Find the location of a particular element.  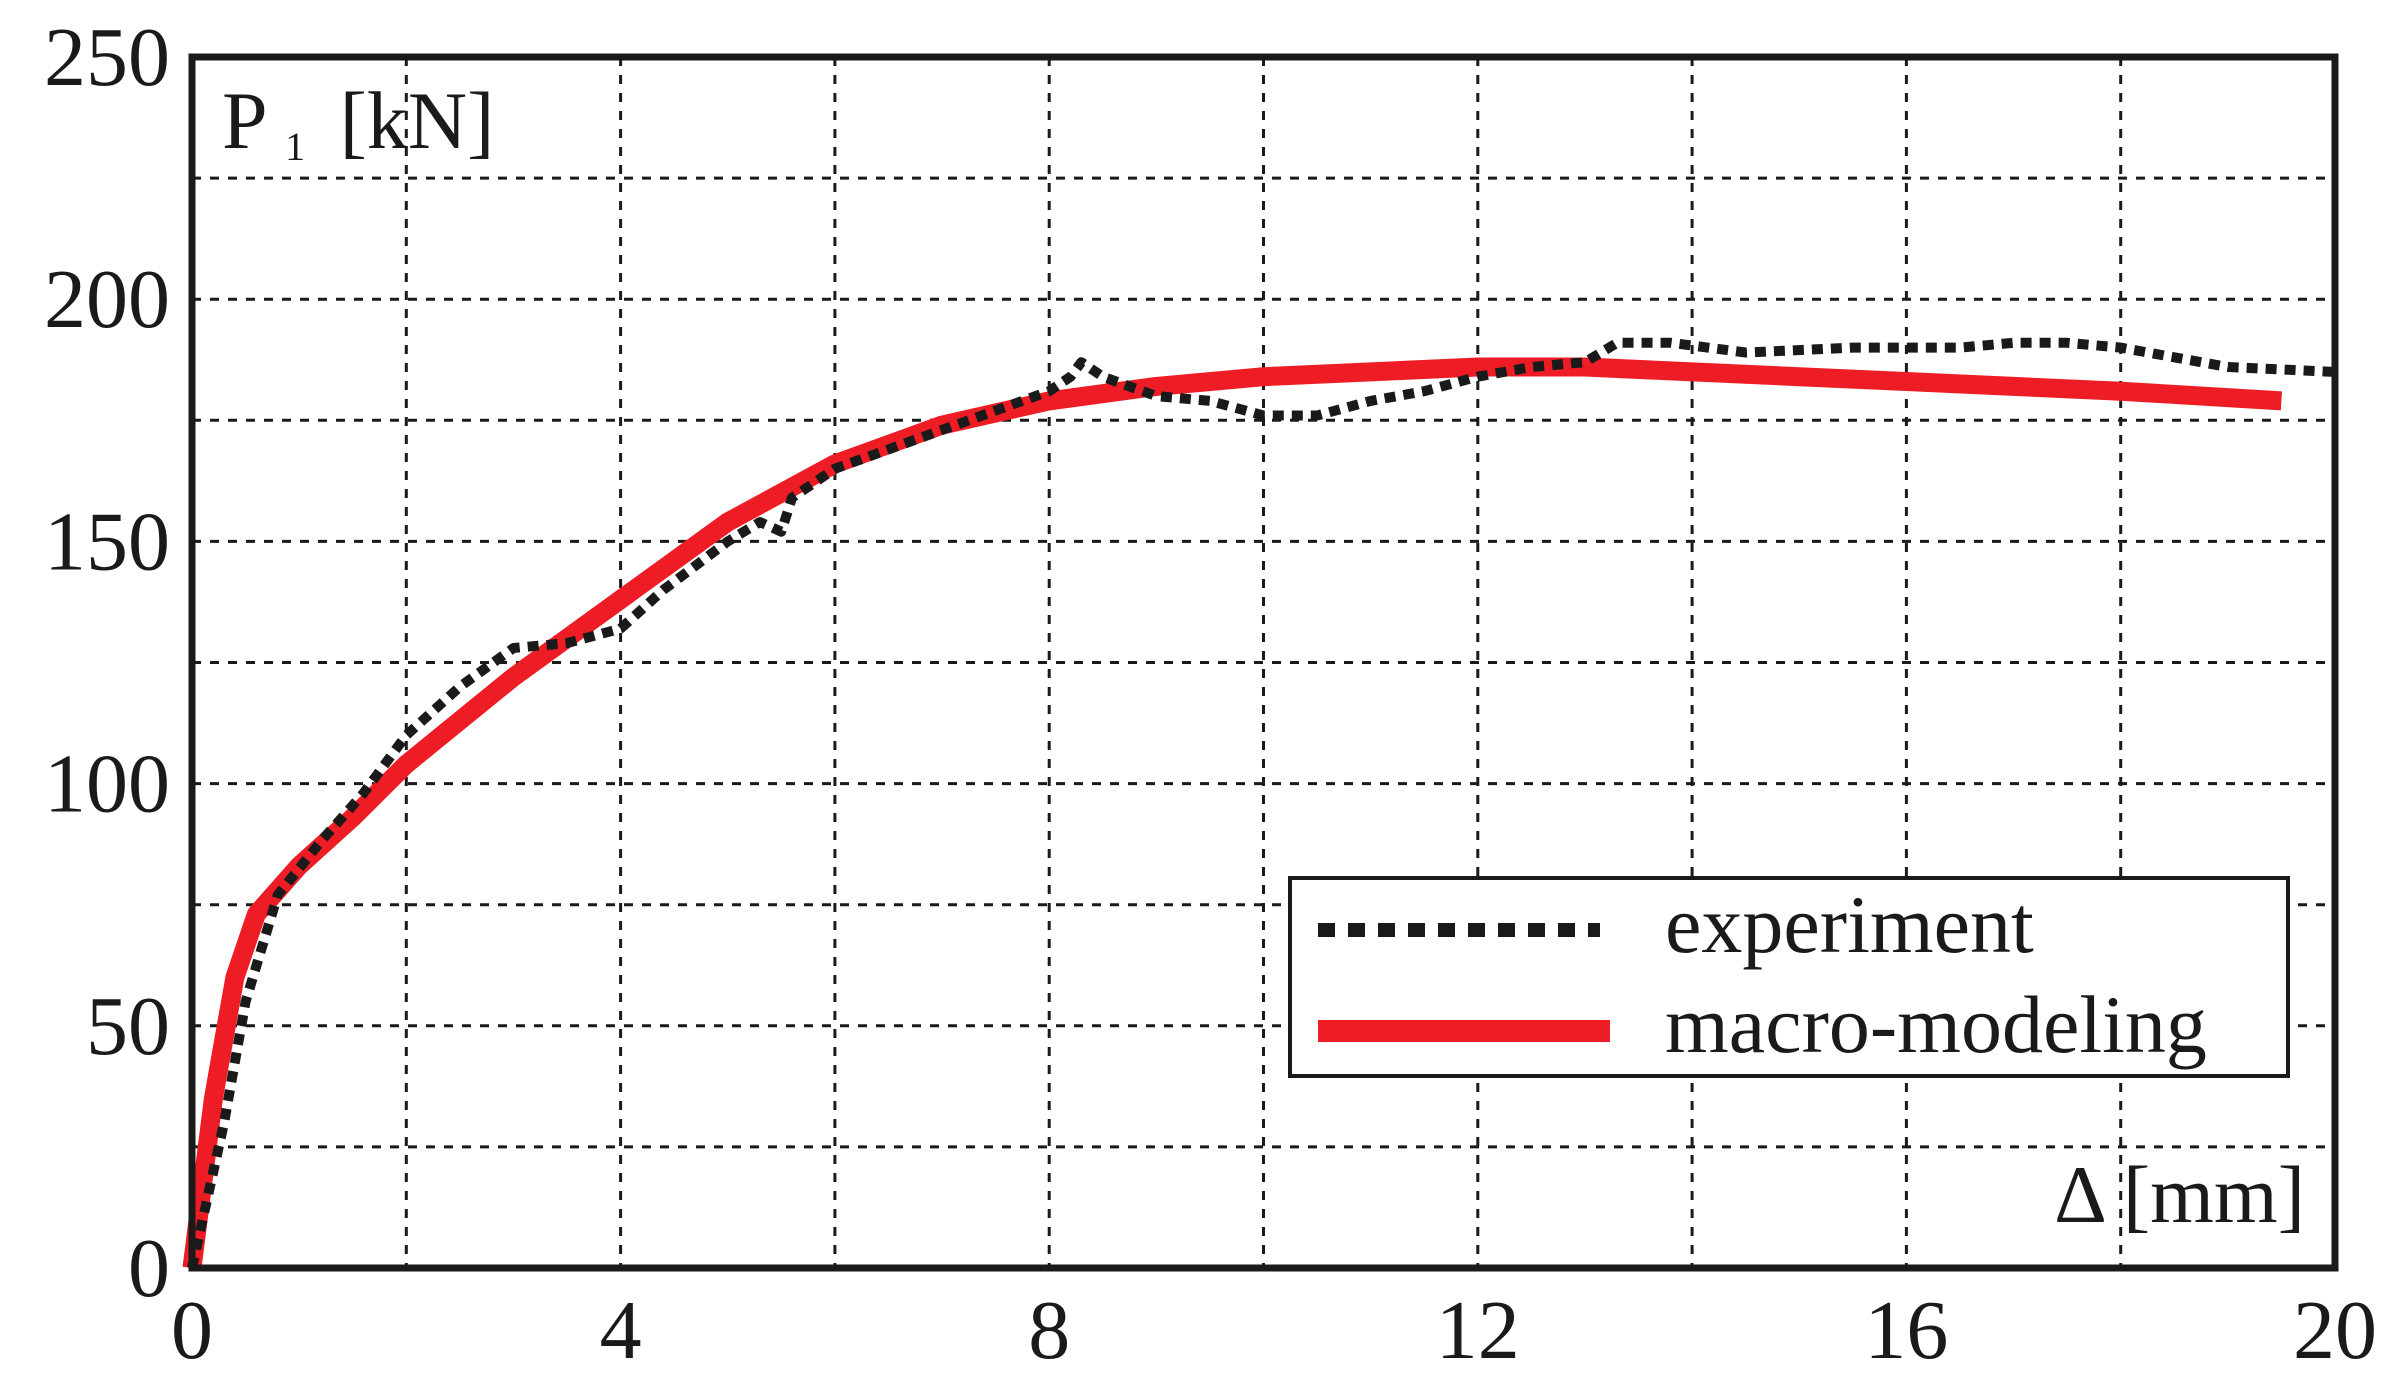

x-tick-label: 0 is located at coordinates (192, 1330).